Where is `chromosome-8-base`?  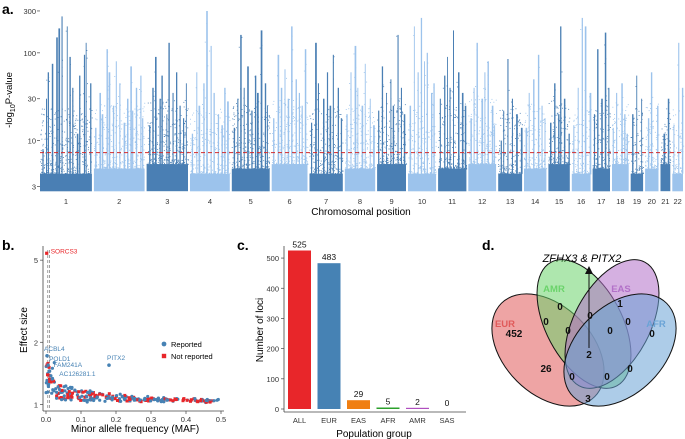
chromosome-8-base is located at coordinates (360, 180).